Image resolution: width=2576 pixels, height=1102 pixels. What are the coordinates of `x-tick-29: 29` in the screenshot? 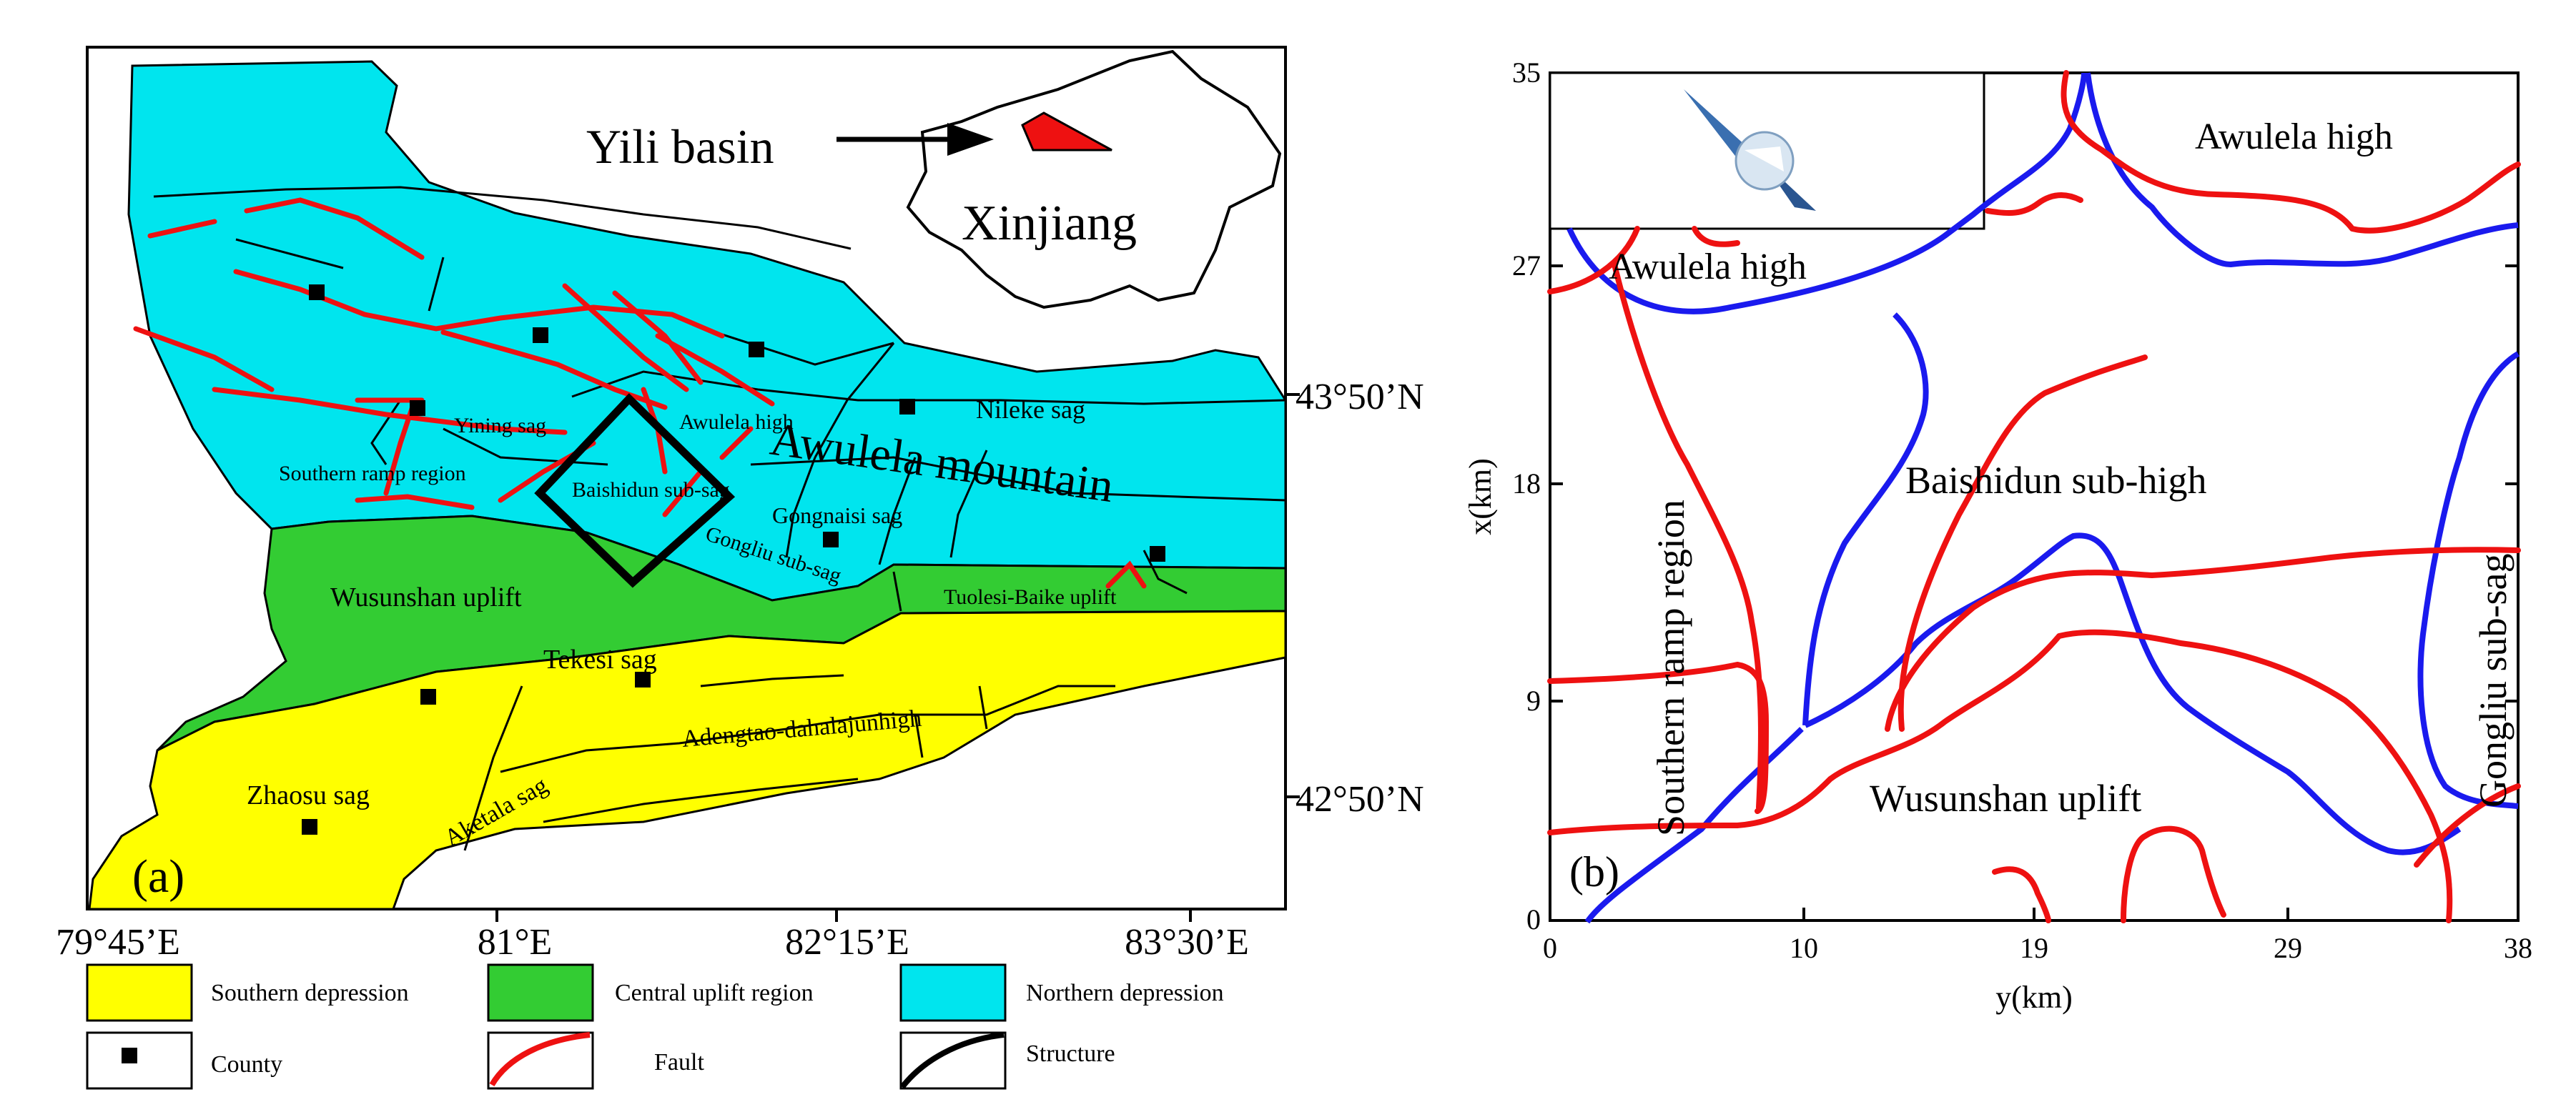 It's located at (2288, 948).